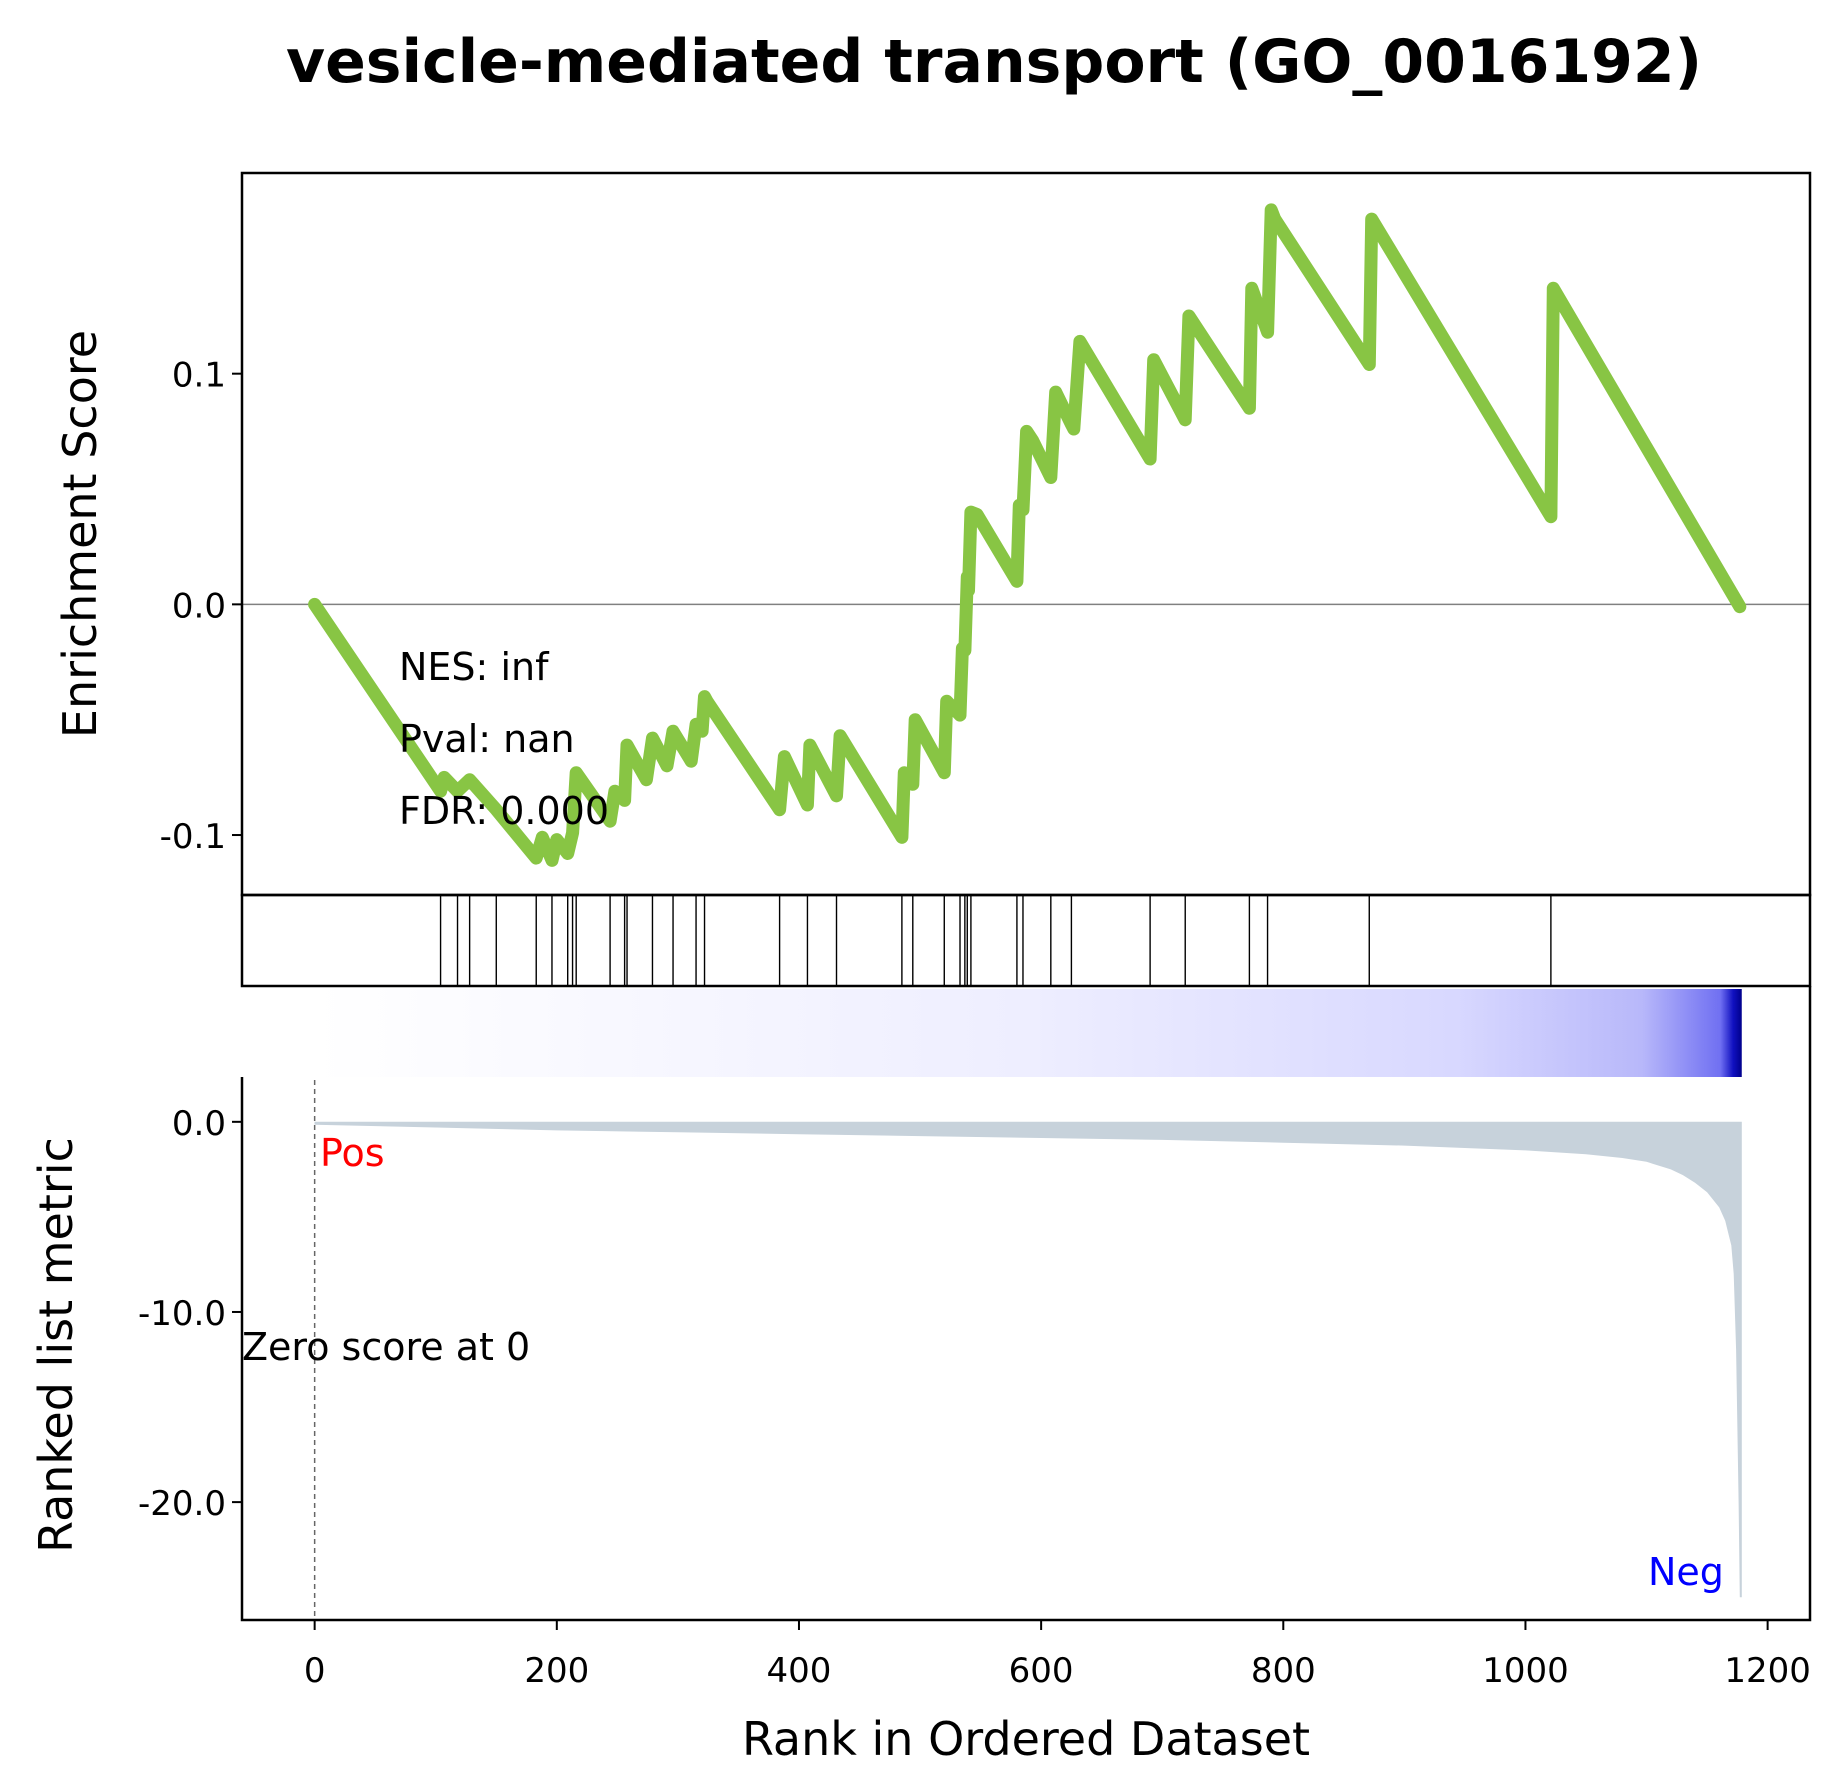 This screenshot has width=1838, height=1788. What do you see at coordinates (199, 1124) in the screenshot?
I see `ranked-y-tick-label: 0.0` at bounding box center [199, 1124].